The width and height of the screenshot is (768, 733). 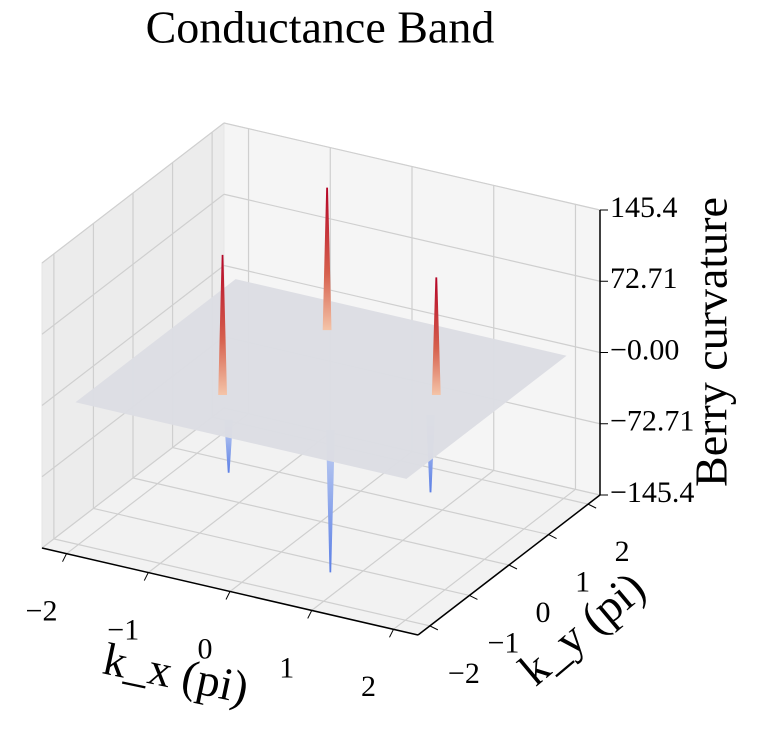 What do you see at coordinates (176, 673) in the screenshot?
I see `x-axis-label: k_x (pi)` at bounding box center [176, 673].